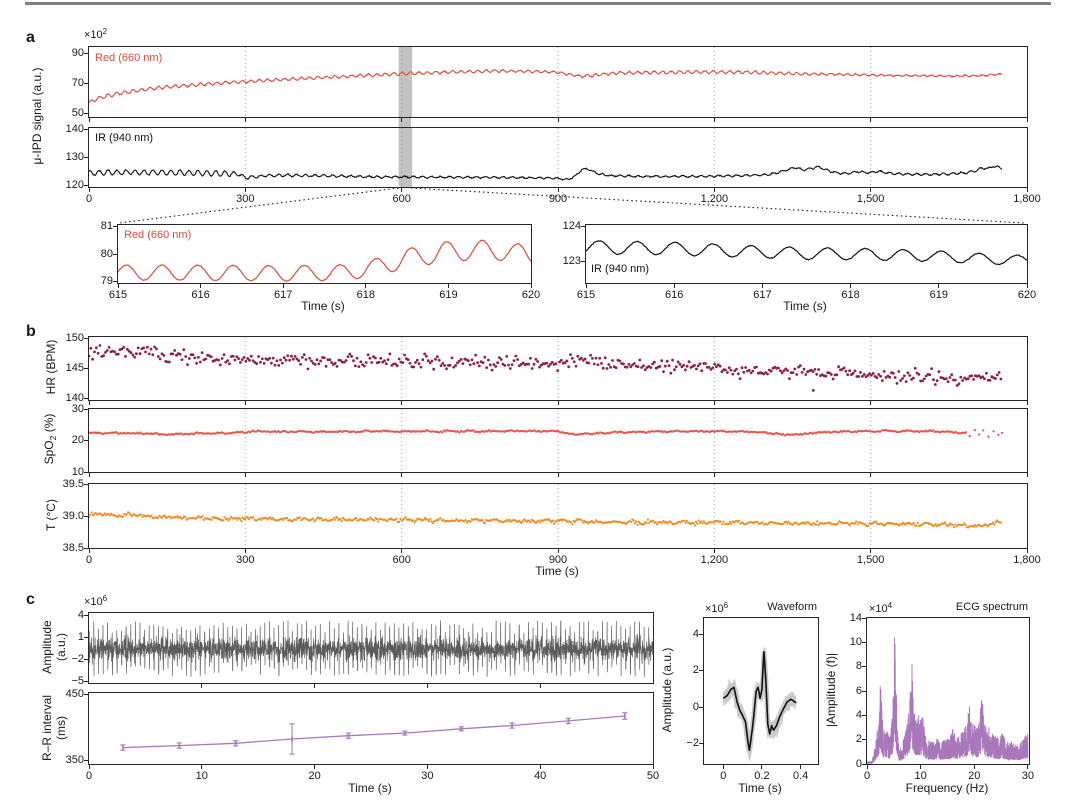  Describe the element at coordinates (371, 648) in the screenshot. I see `ecg-trace` at that location.